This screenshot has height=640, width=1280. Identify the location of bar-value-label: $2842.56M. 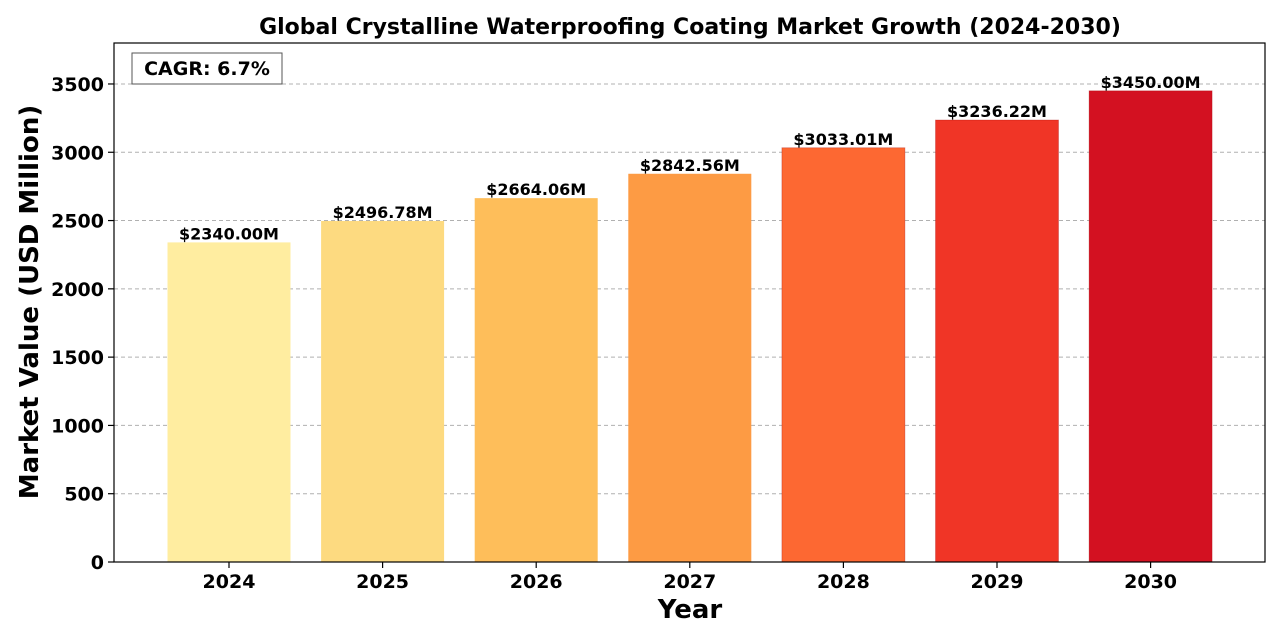
(690, 165).